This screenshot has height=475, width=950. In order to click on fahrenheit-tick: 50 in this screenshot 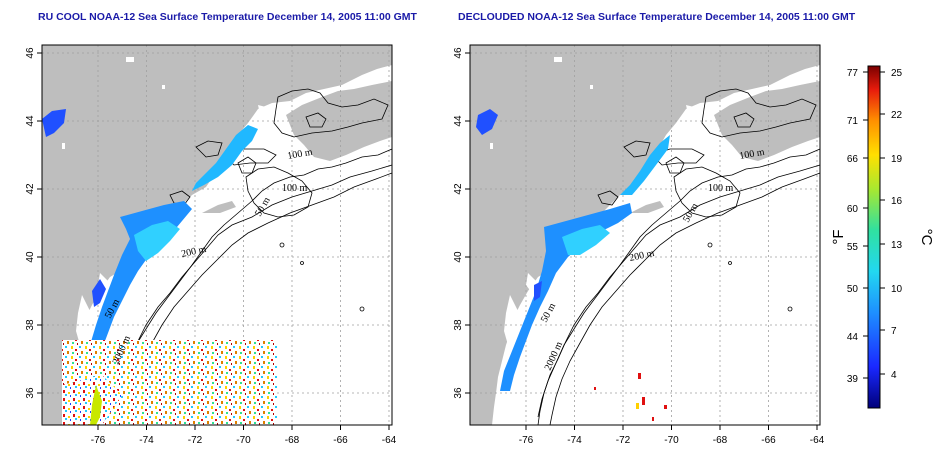, I will do `click(853, 289)`.